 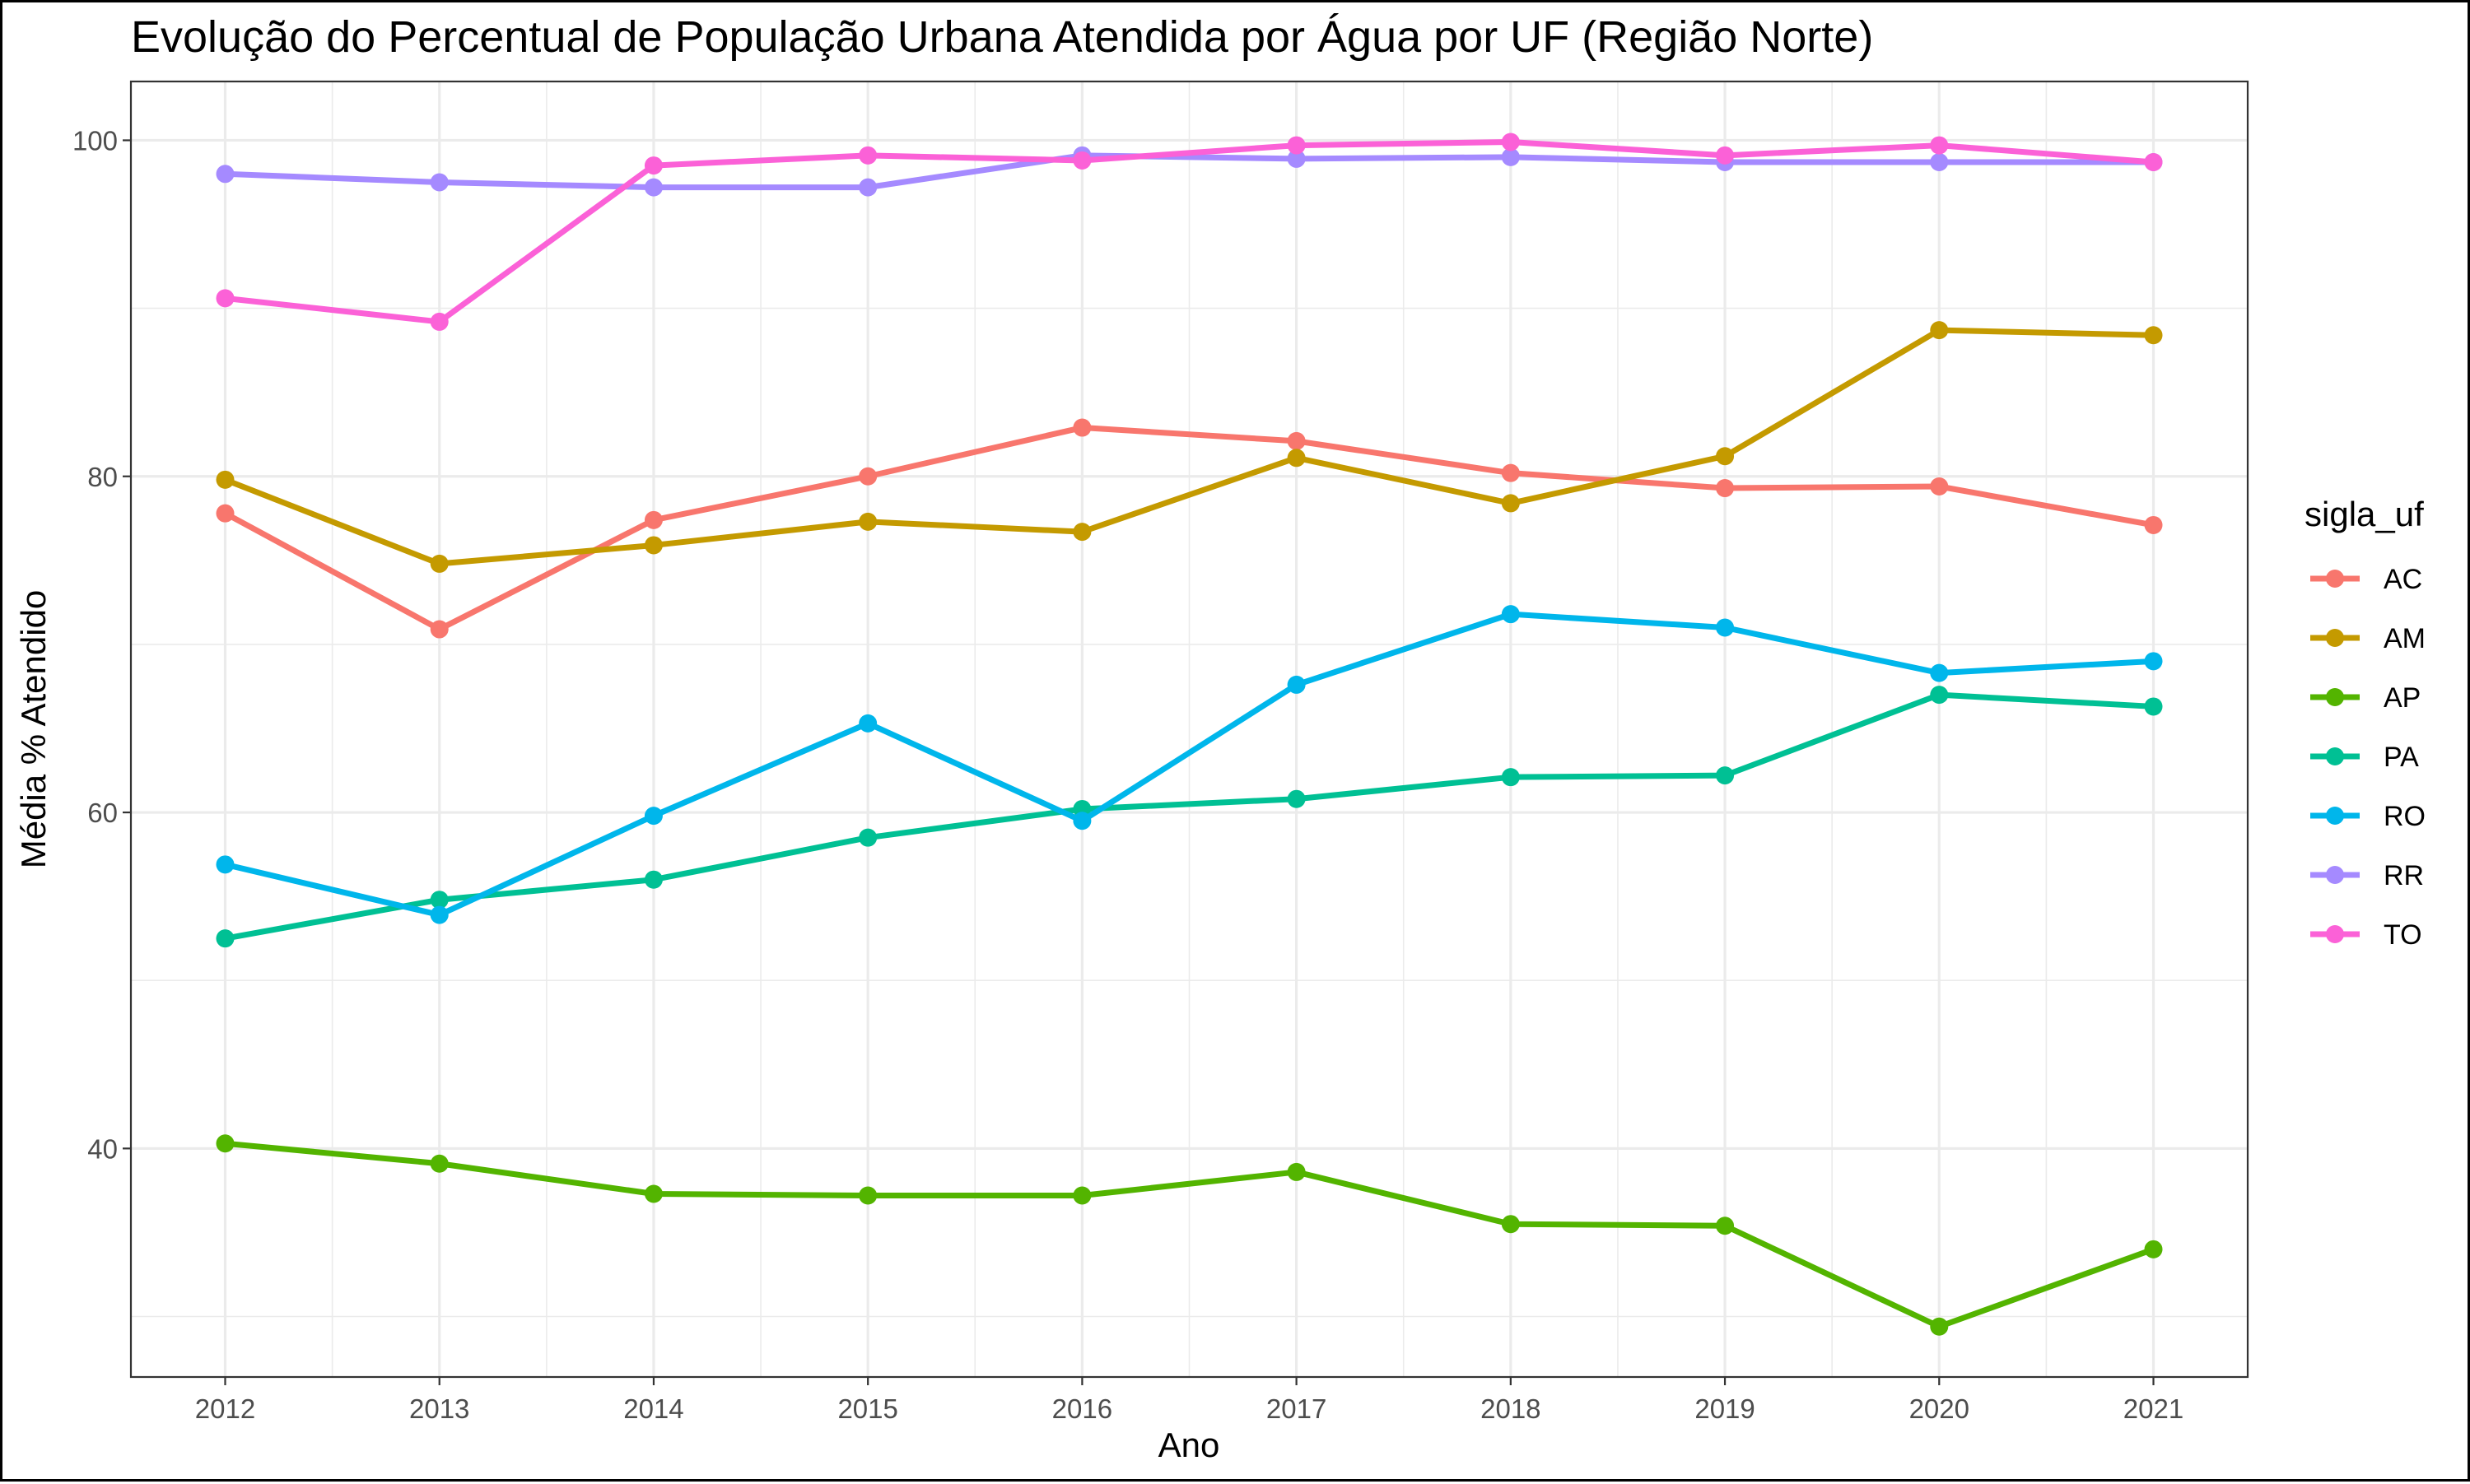 What do you see at coordinates (102, 477) in the screenshot?
I see `y-tick-label: 80` at bounding box center [102, 477].